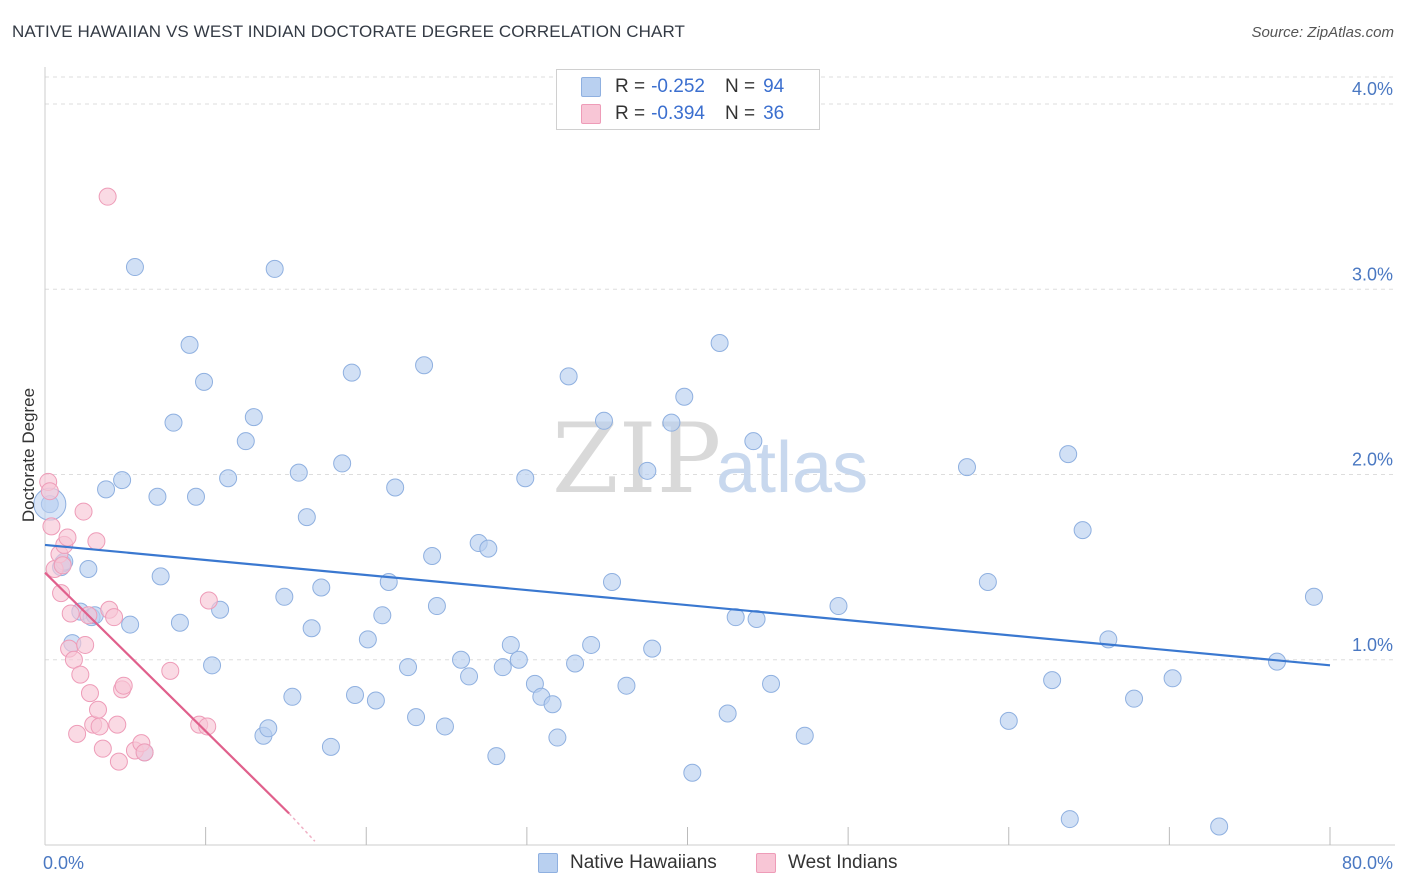 The image size is (1406, 892). Describe the element at coordinates (792, 468) in the screenshot. I see `watermark-atlas: atlas` at that location.